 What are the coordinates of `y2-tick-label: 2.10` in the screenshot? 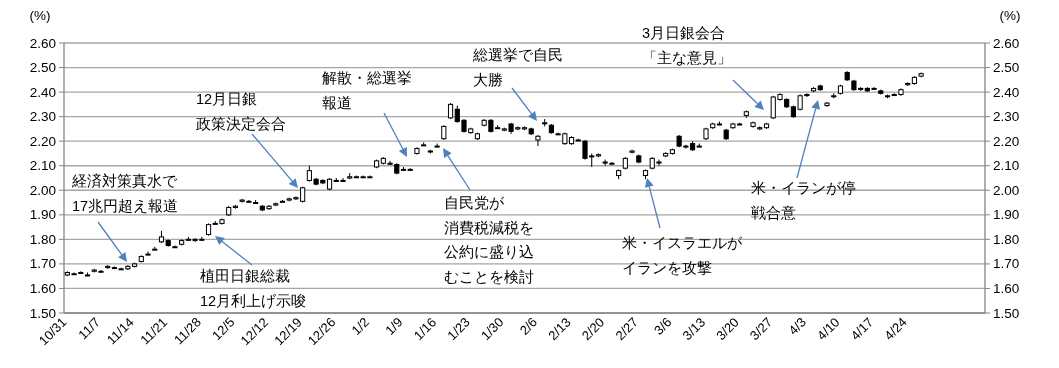 It's located at (1006, 166).